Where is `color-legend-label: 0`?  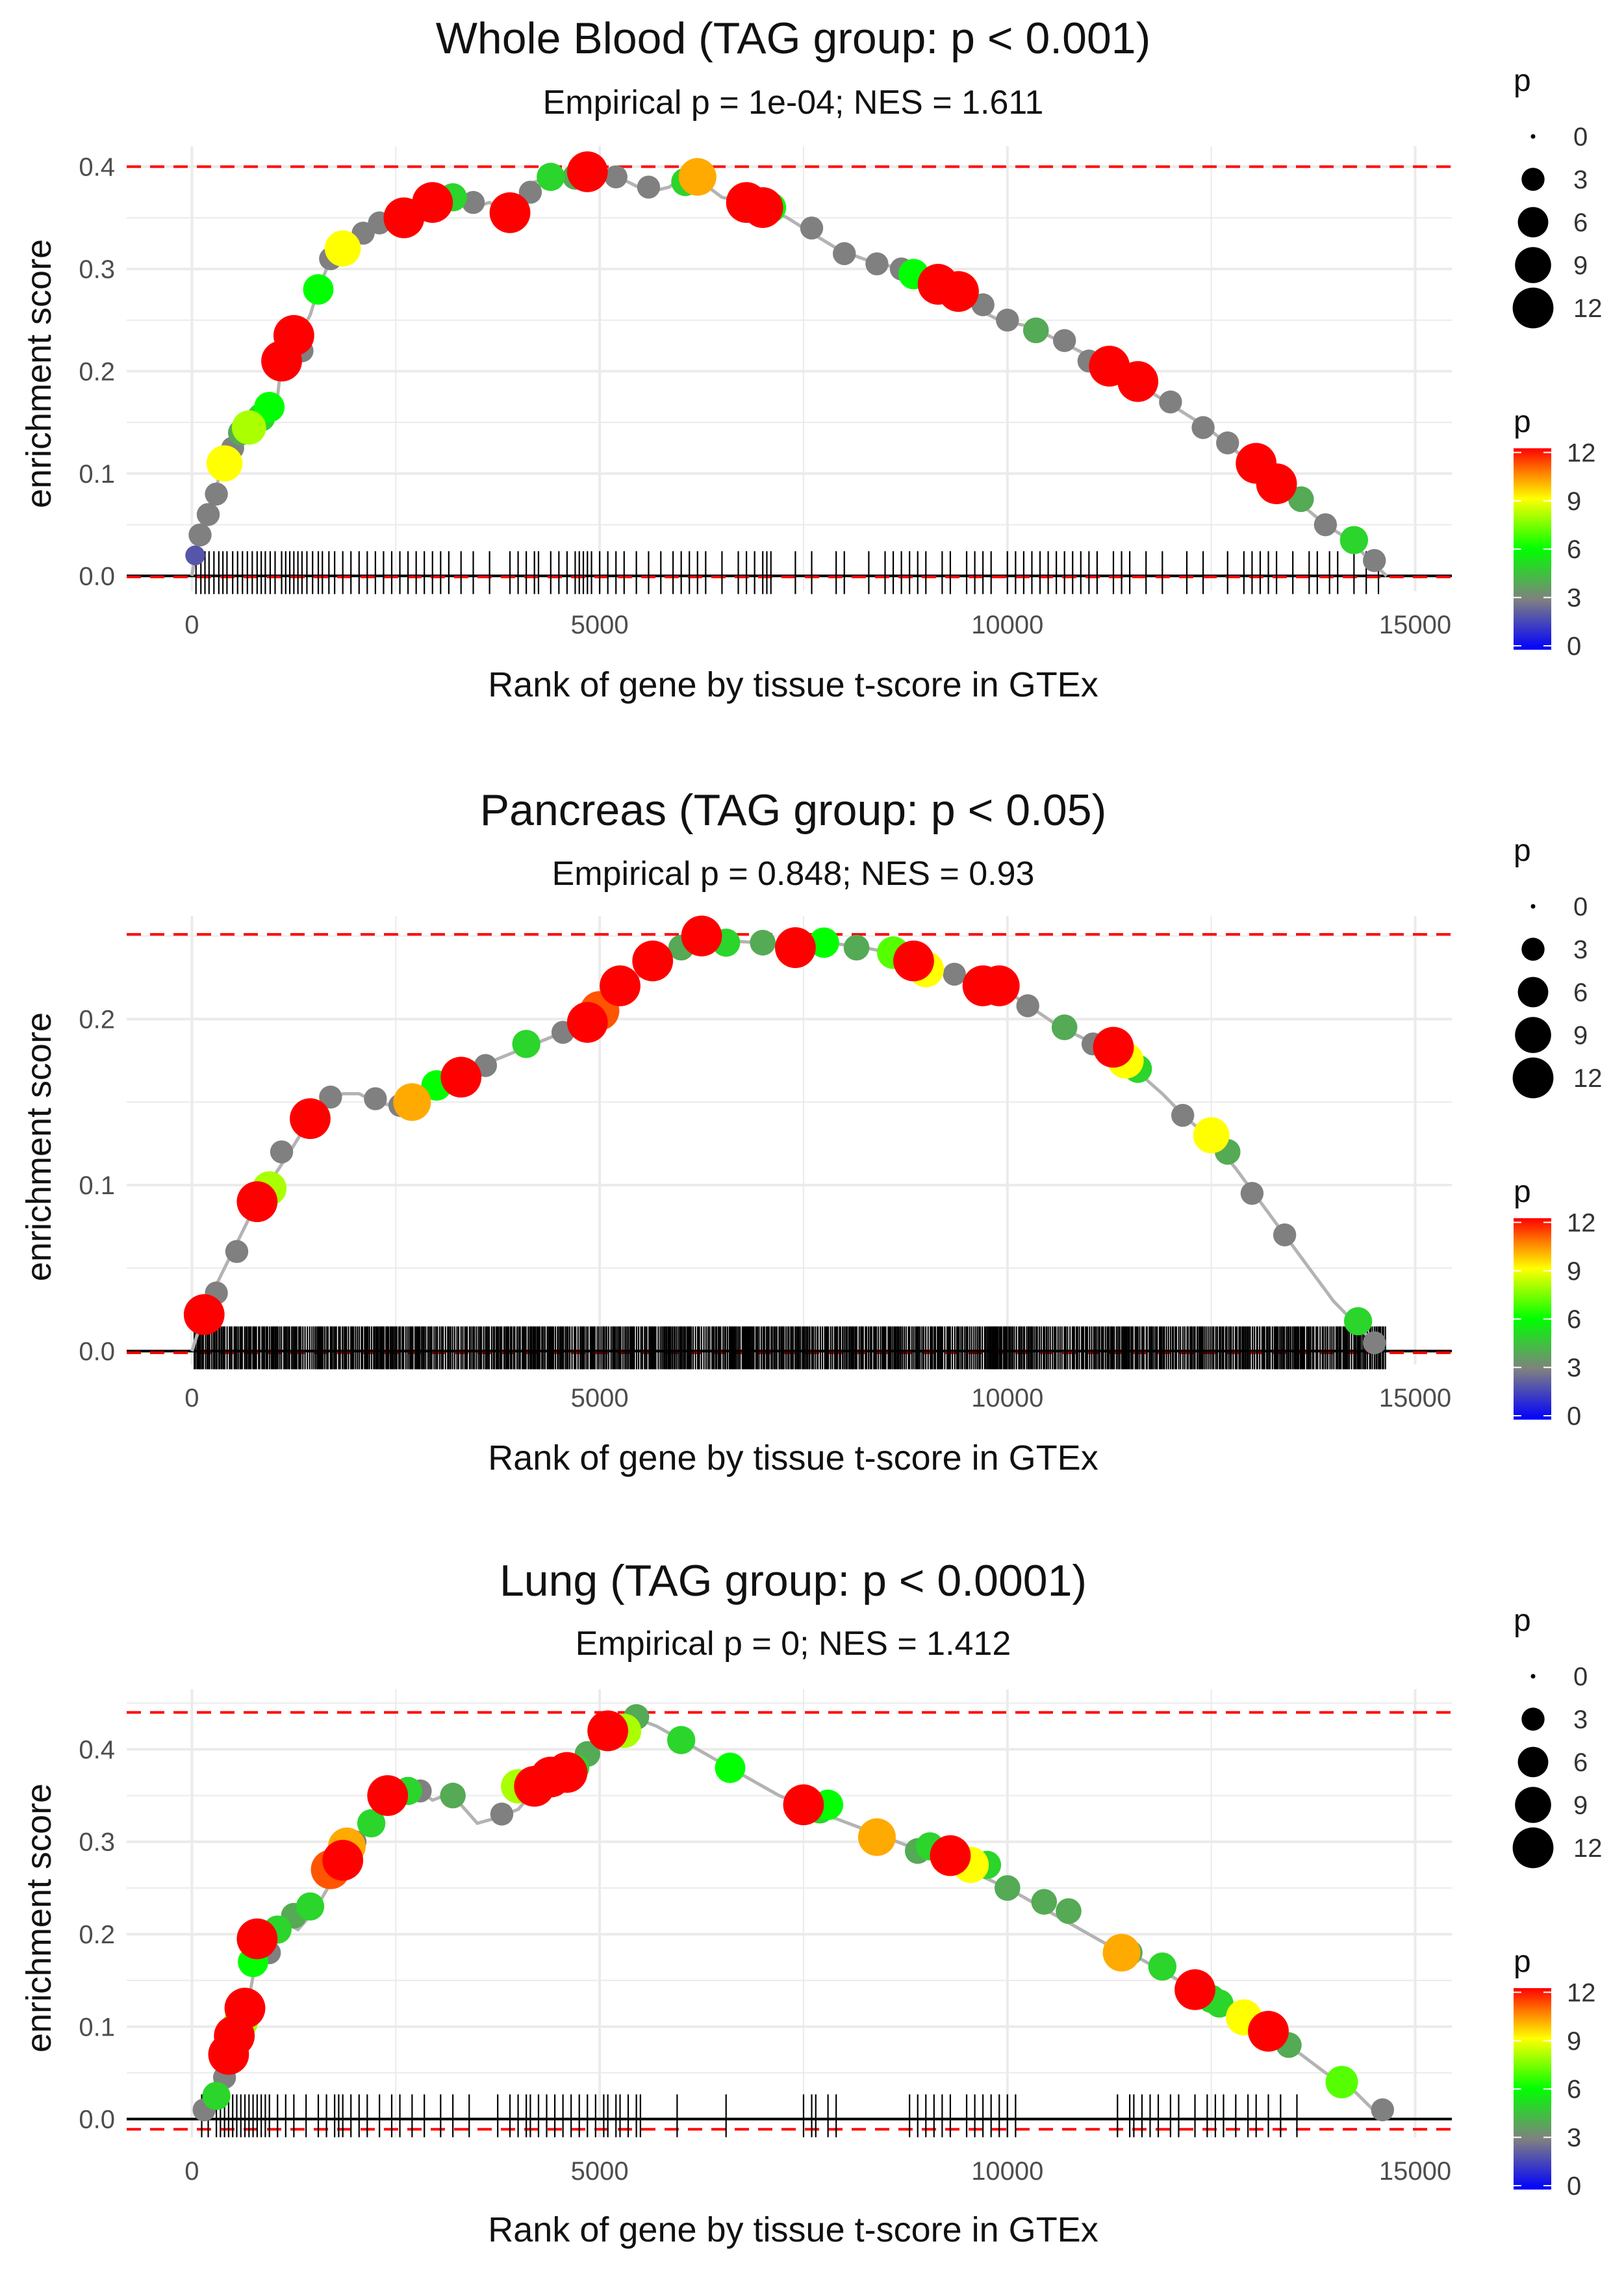 color-legend-label: 0 is located at coordinates (1574, 2186).